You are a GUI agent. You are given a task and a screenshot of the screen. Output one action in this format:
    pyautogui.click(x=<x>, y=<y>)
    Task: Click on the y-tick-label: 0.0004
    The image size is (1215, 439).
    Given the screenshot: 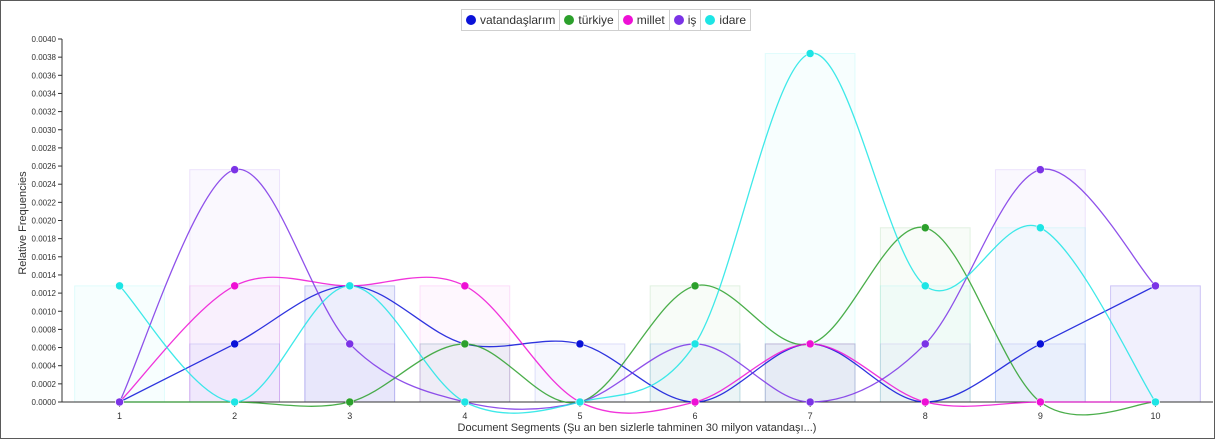 What is the action you would take?
    pyautogui.click(x=44, y=366)
    